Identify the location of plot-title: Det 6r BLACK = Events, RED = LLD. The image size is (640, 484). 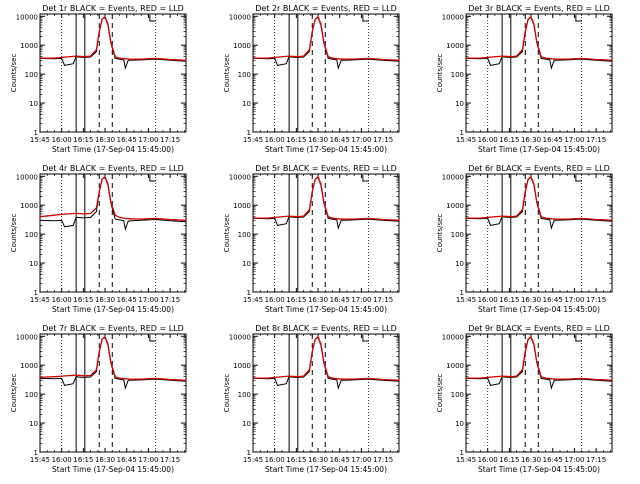
(539, 168).